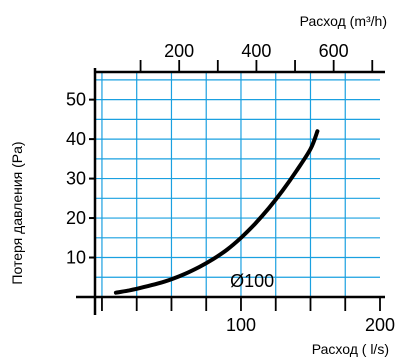 Image resolution: width=397 pixels, height=358 pixels. I want to click on y-tick-label: 40, so click(76, 139).